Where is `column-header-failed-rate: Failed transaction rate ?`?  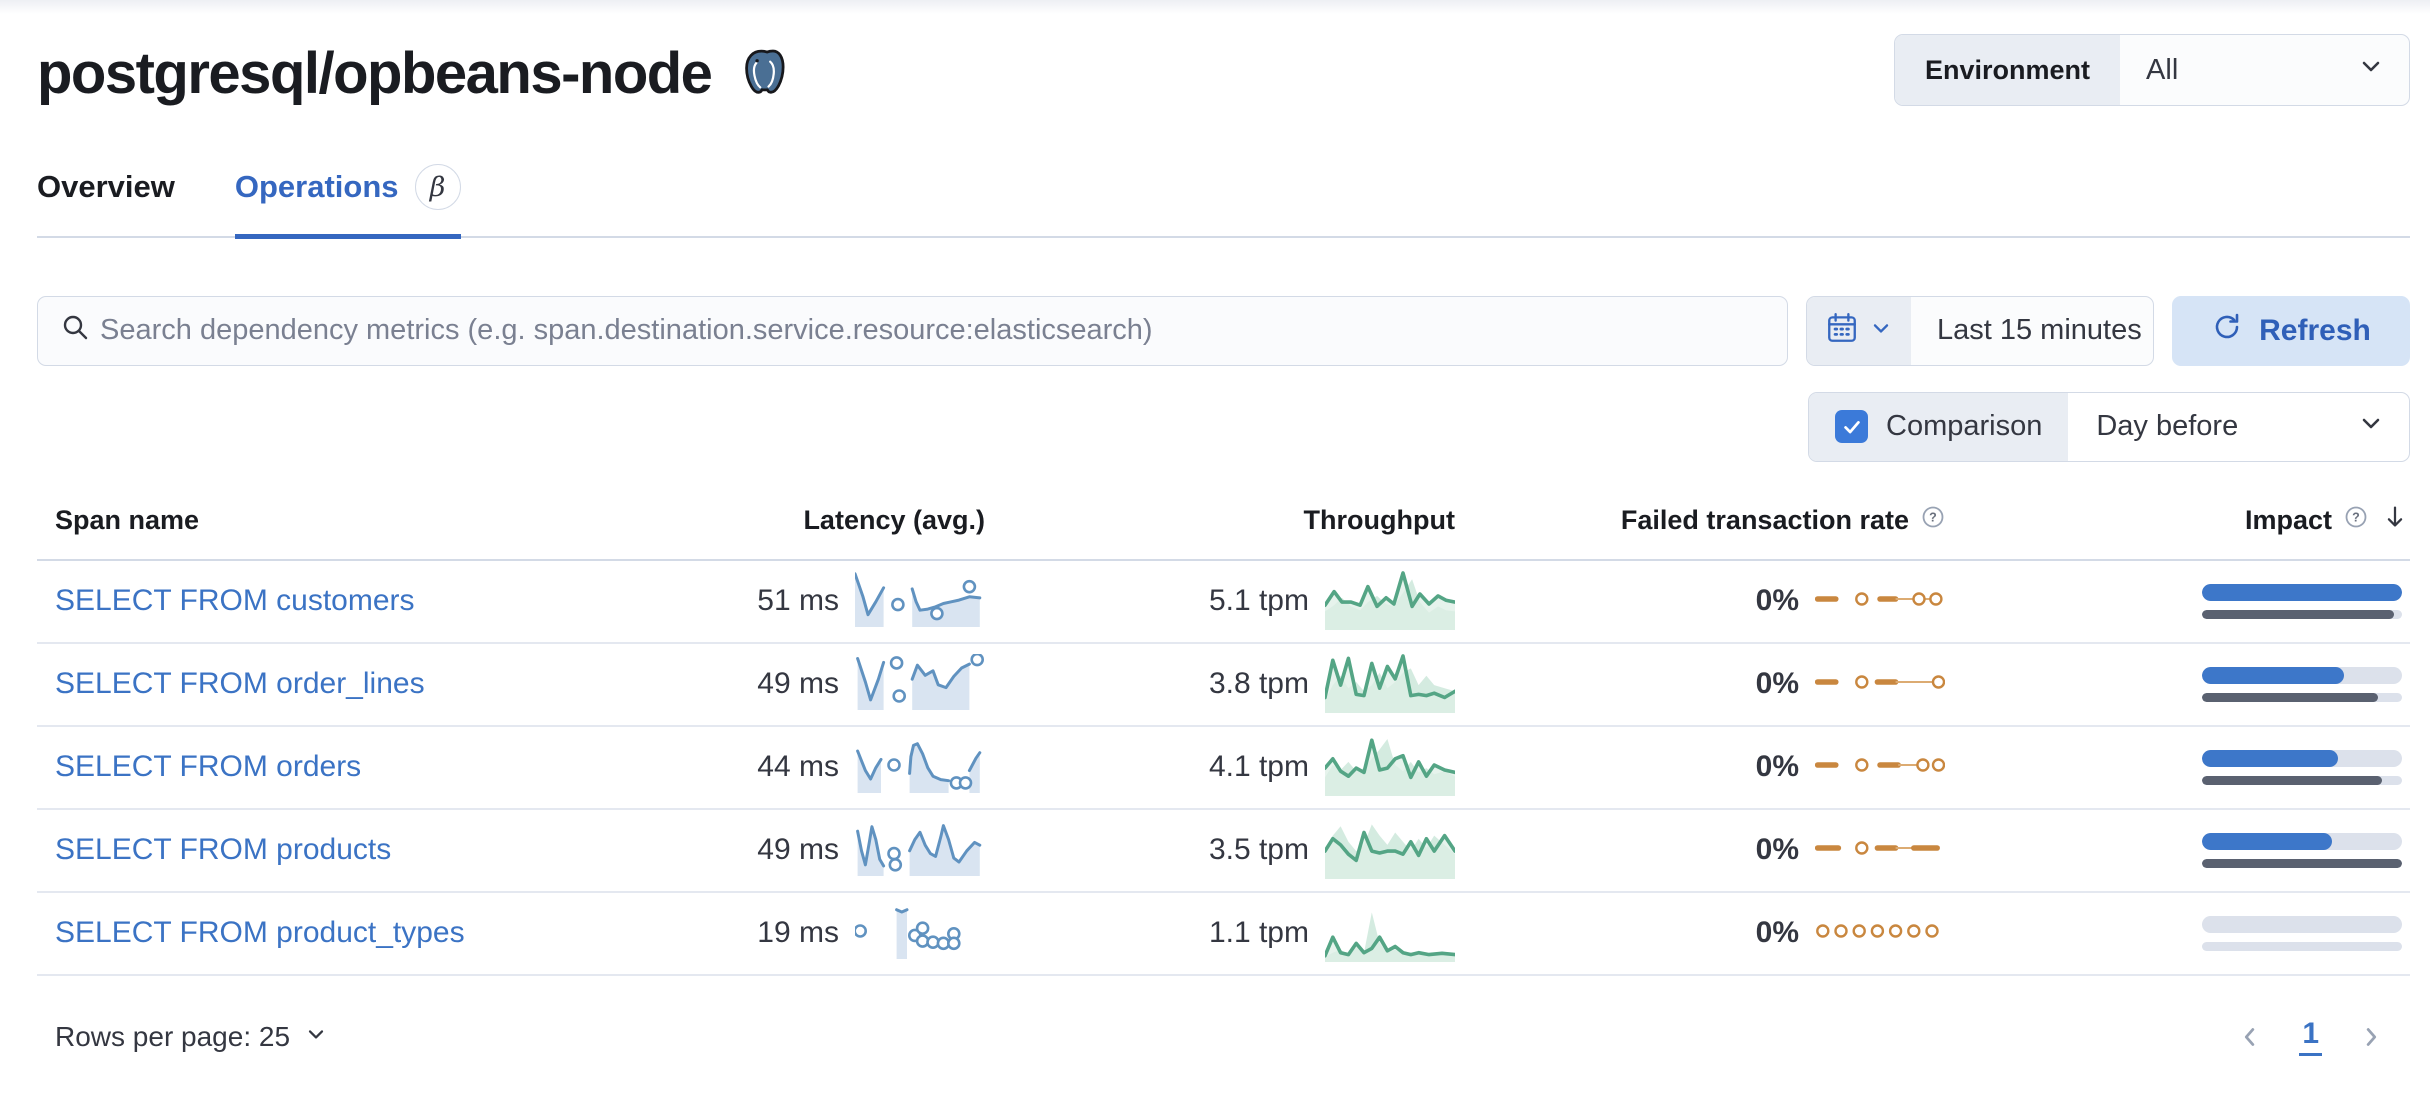
column-header-failed-rate: Failed transaction rate ? is located at coordinates (1700, 520).